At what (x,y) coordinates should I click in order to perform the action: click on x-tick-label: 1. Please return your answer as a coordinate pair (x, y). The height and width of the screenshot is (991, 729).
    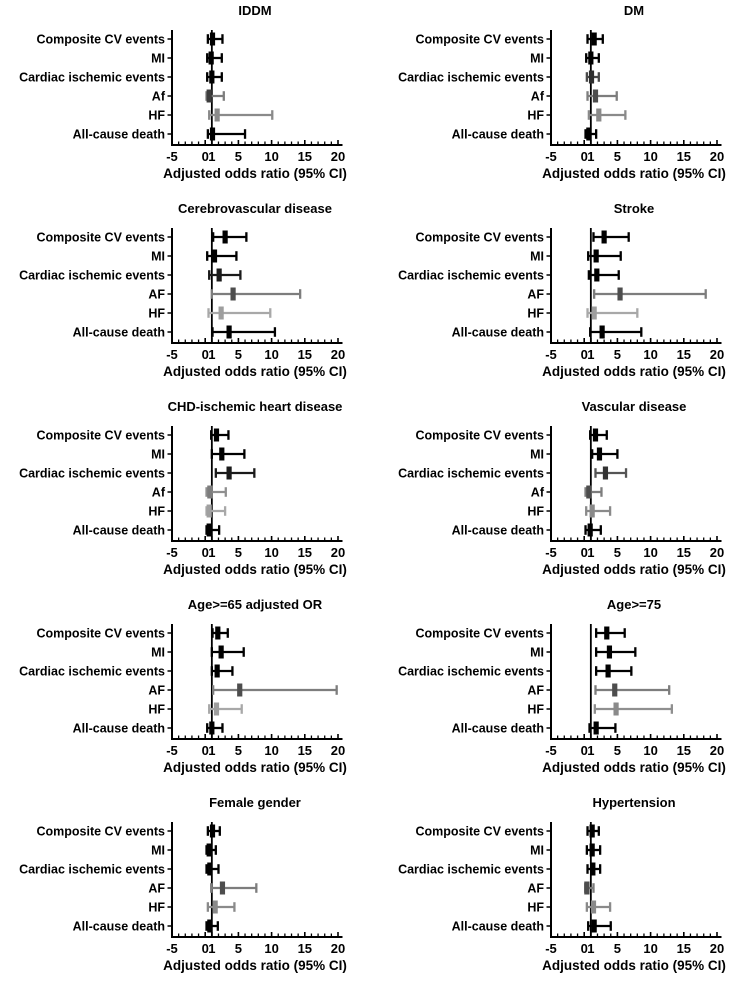
    Looking at the image, I should click on (590, 354).